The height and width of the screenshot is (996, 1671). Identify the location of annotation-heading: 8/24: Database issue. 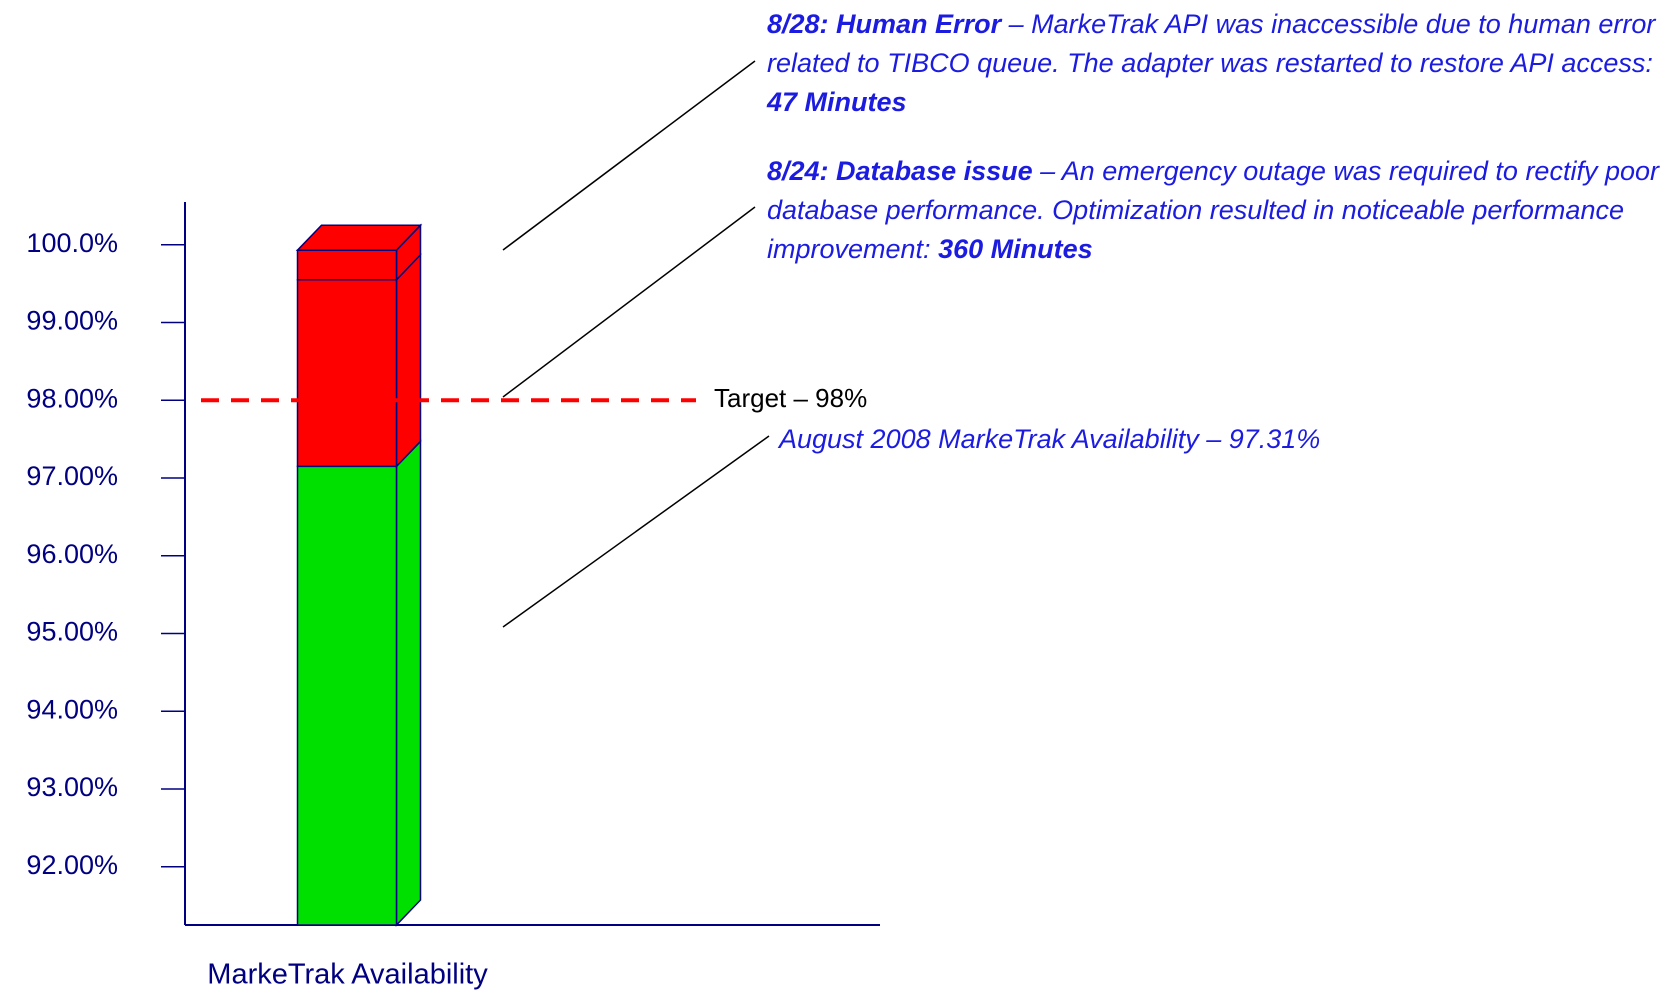
(900, 171).